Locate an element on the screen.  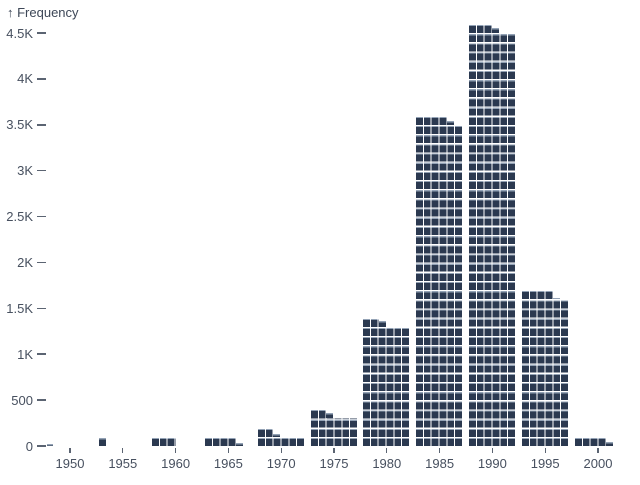
y-tick-label: 0 is located at coordinates (29, 446).